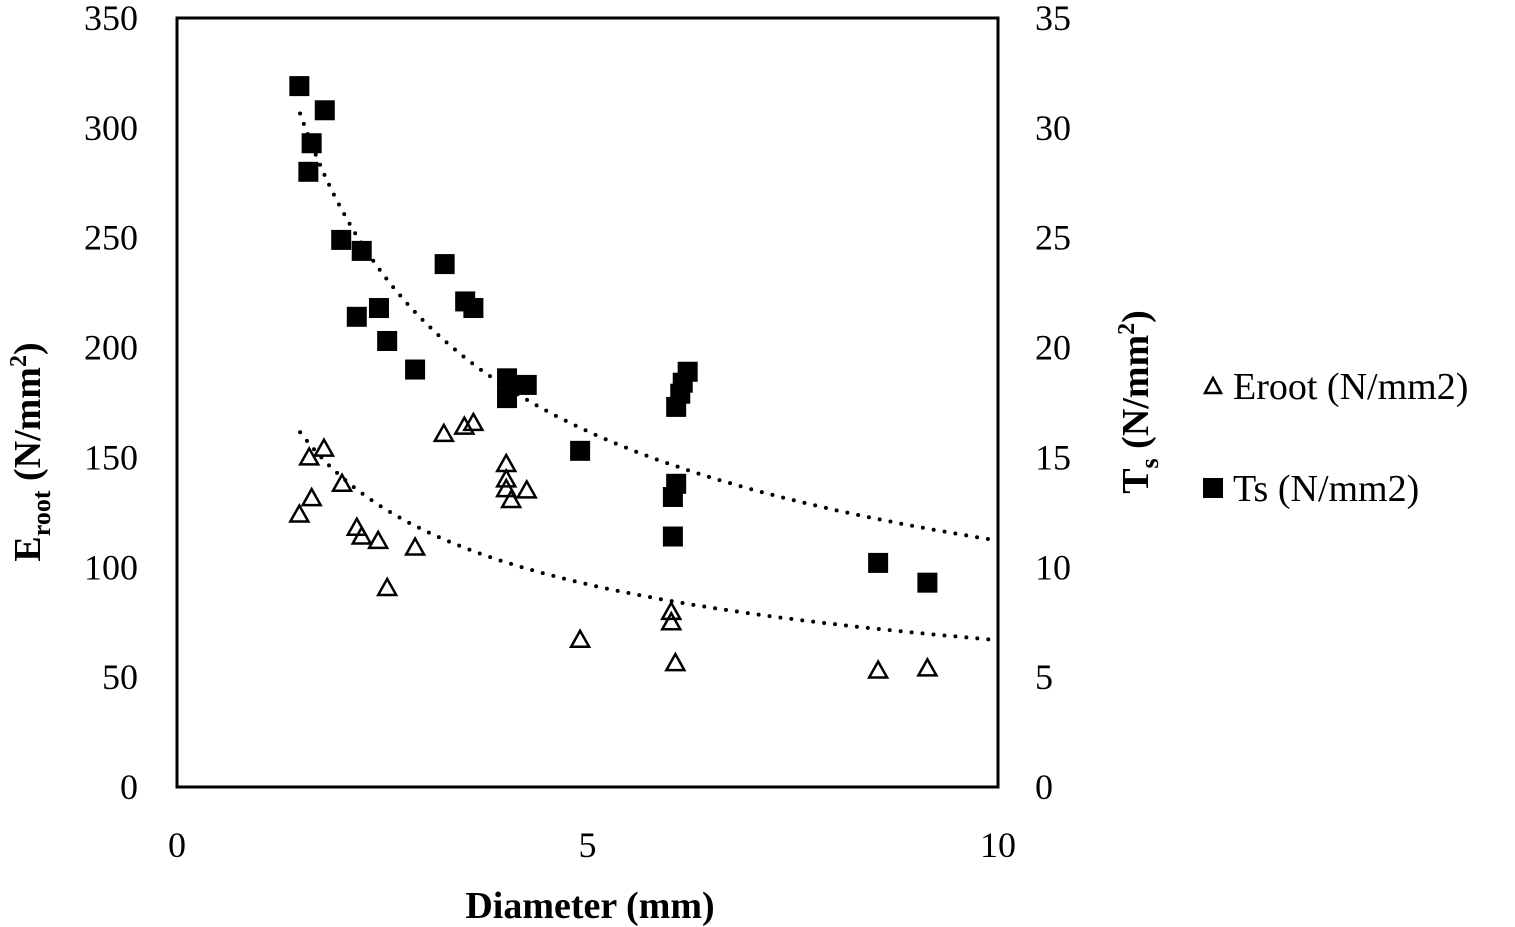 This screenshot has height=927, width=1515. I want to click on x-tick-label: 0, so click(177, 845).